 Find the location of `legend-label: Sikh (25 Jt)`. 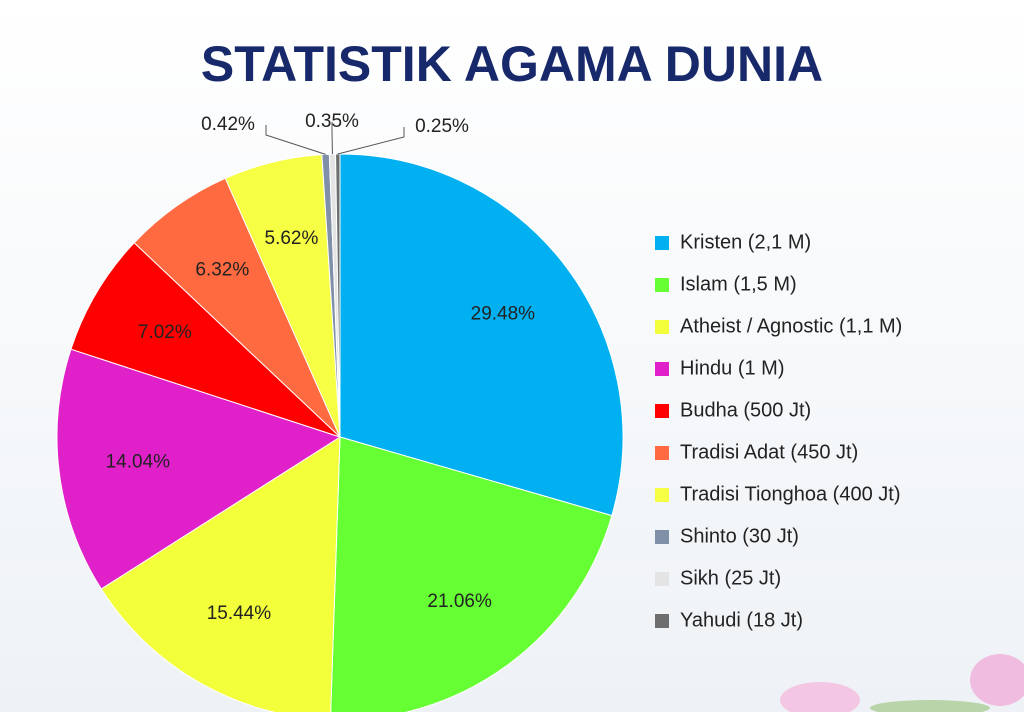

legend-label: Sikh (25 Jt) is located at coordinates (730, 578).